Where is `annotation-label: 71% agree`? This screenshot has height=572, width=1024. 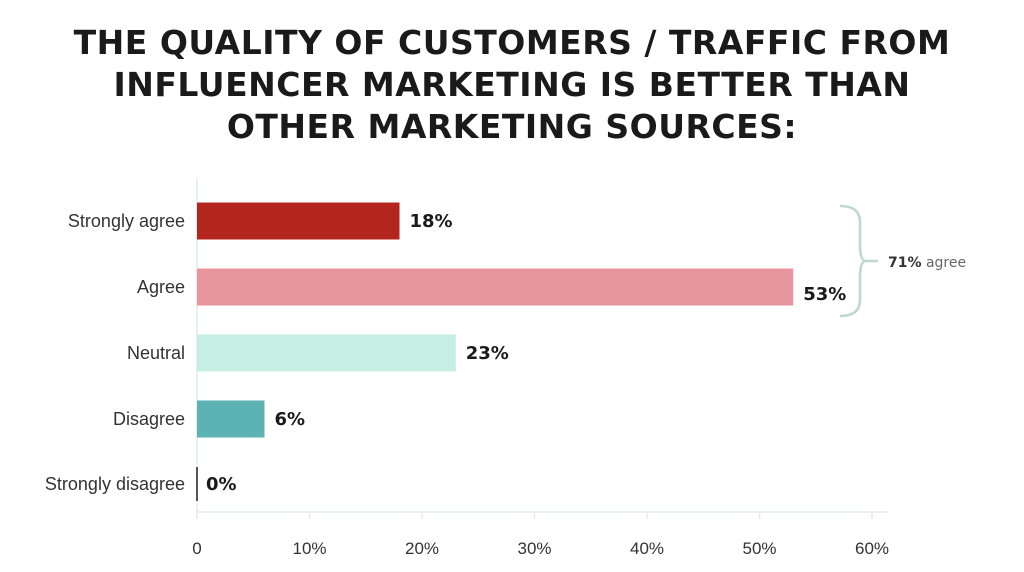 annotation-label: 71% agree is located at coordinates (927, 263).